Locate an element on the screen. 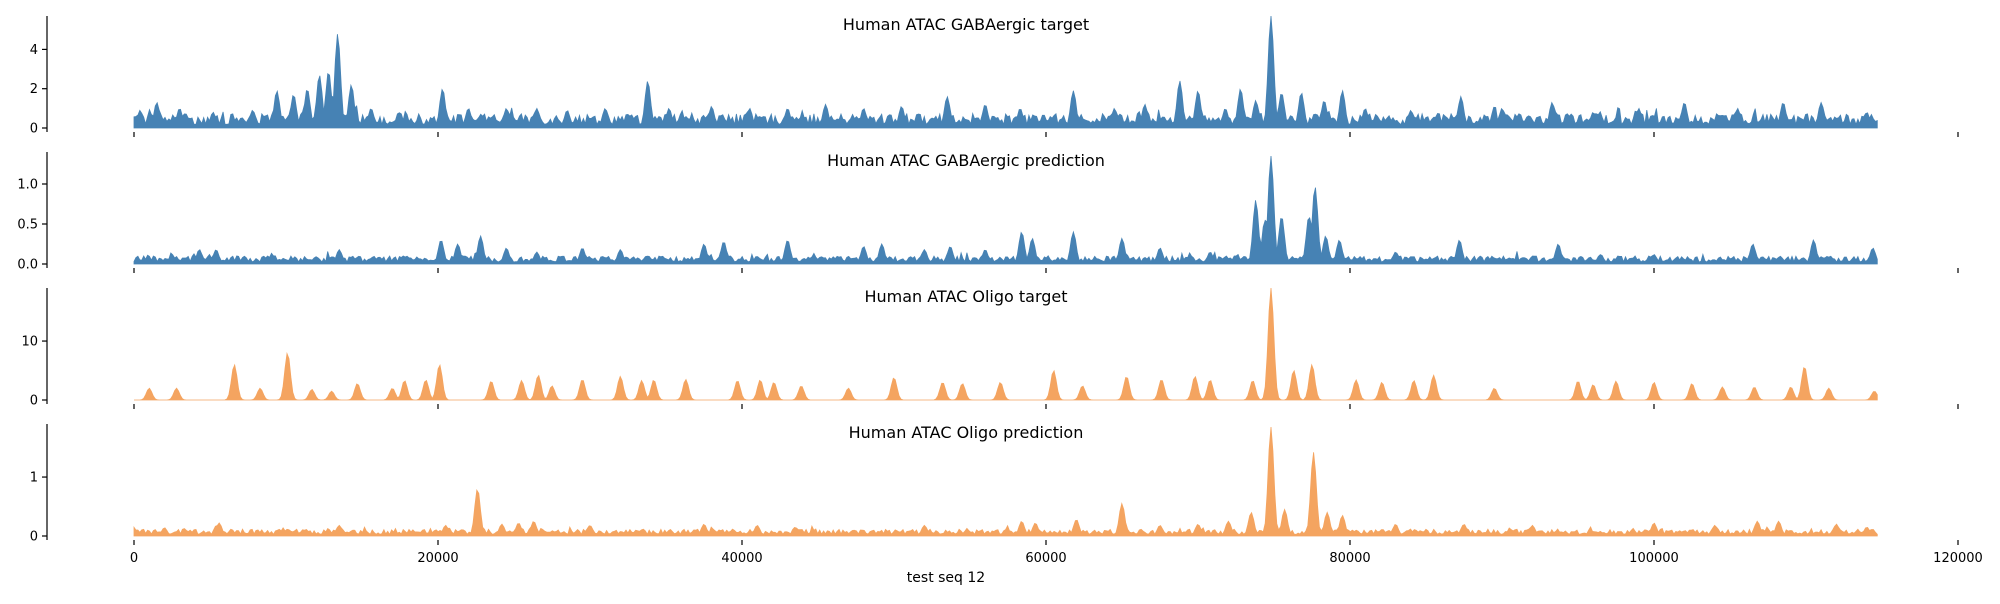  x-tick-label: 100000 is located at coordinates (1654, 558).